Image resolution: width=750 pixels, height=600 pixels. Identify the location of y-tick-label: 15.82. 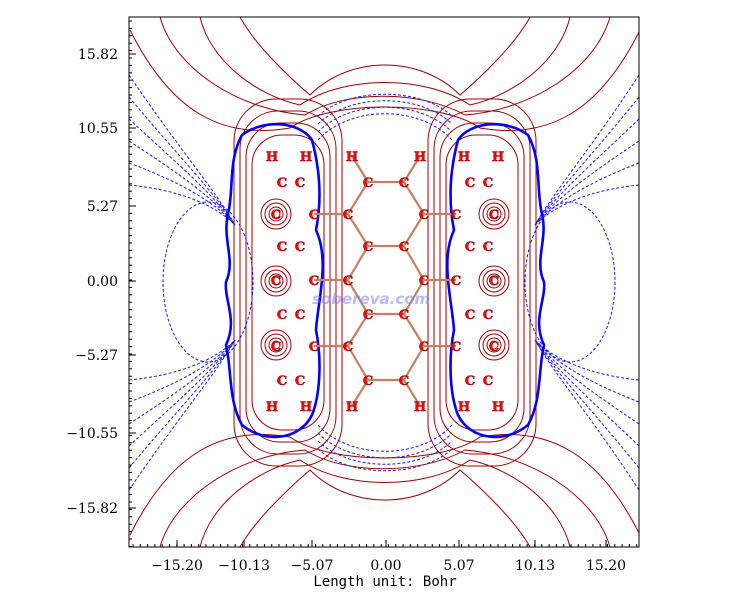
(98, 55).